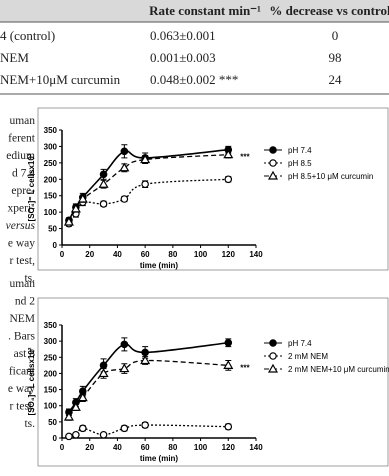 Image resolution: width=389 pixels, height=476 pixels. I want to click on y-tick-label: 150, so click(51, 390).